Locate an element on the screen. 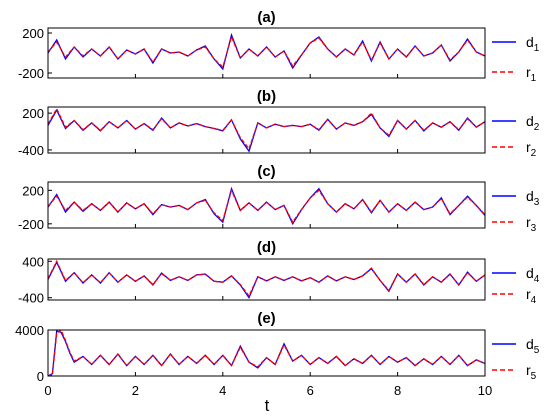 This screenshot has height=417, width=550. legend-label-r5: r5 is located at coordinates (531, 372).